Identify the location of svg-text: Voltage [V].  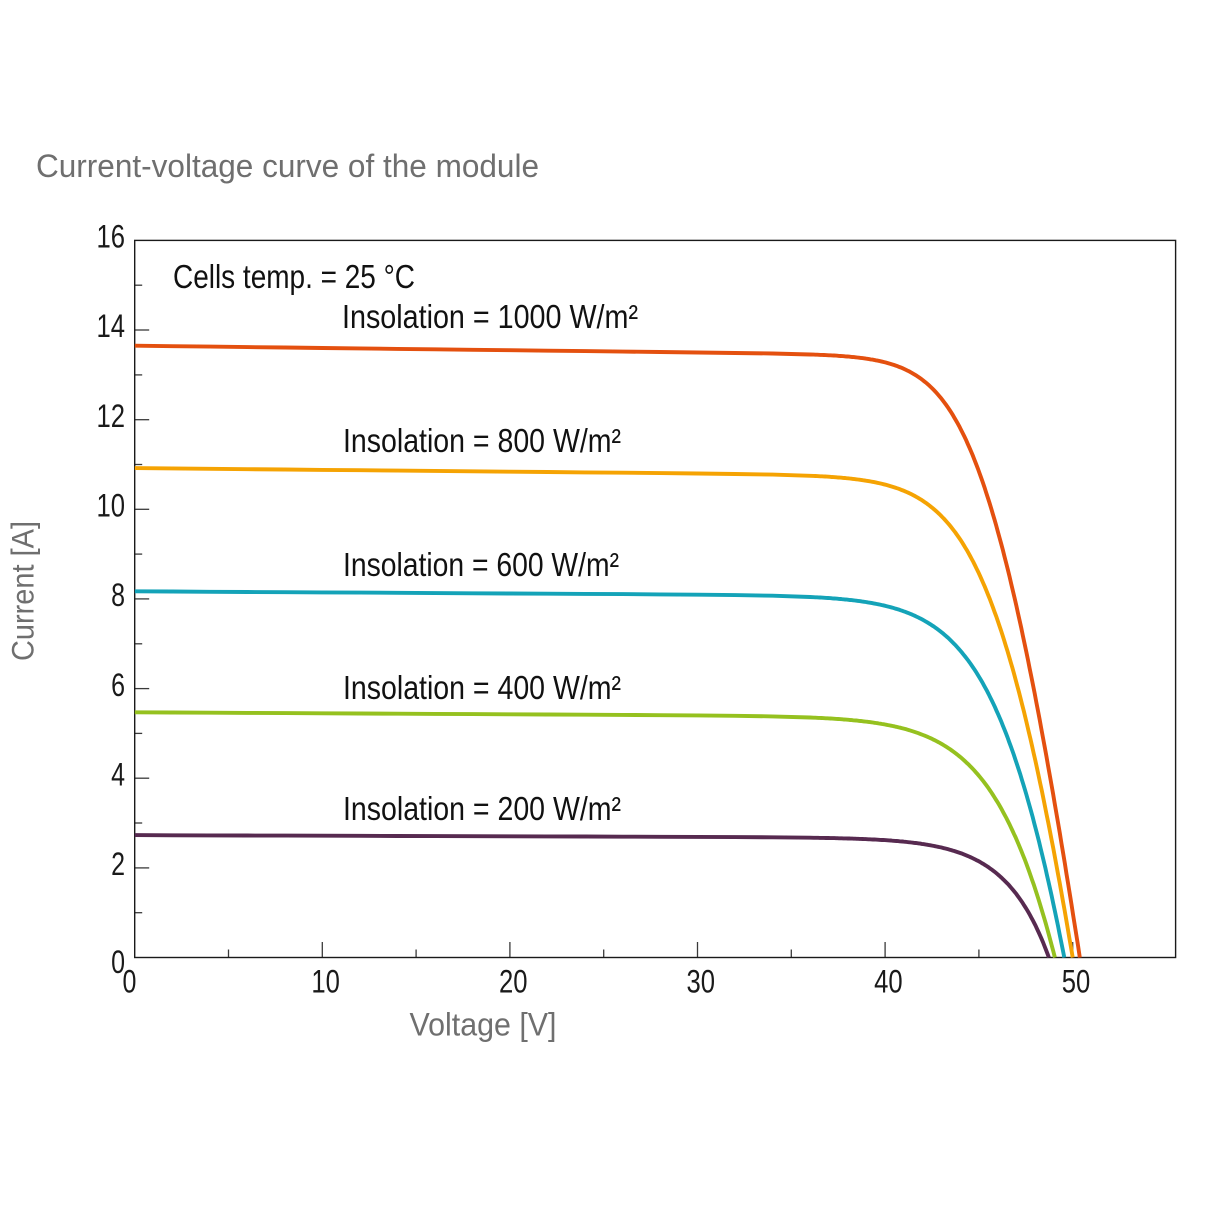
(483, 1024).